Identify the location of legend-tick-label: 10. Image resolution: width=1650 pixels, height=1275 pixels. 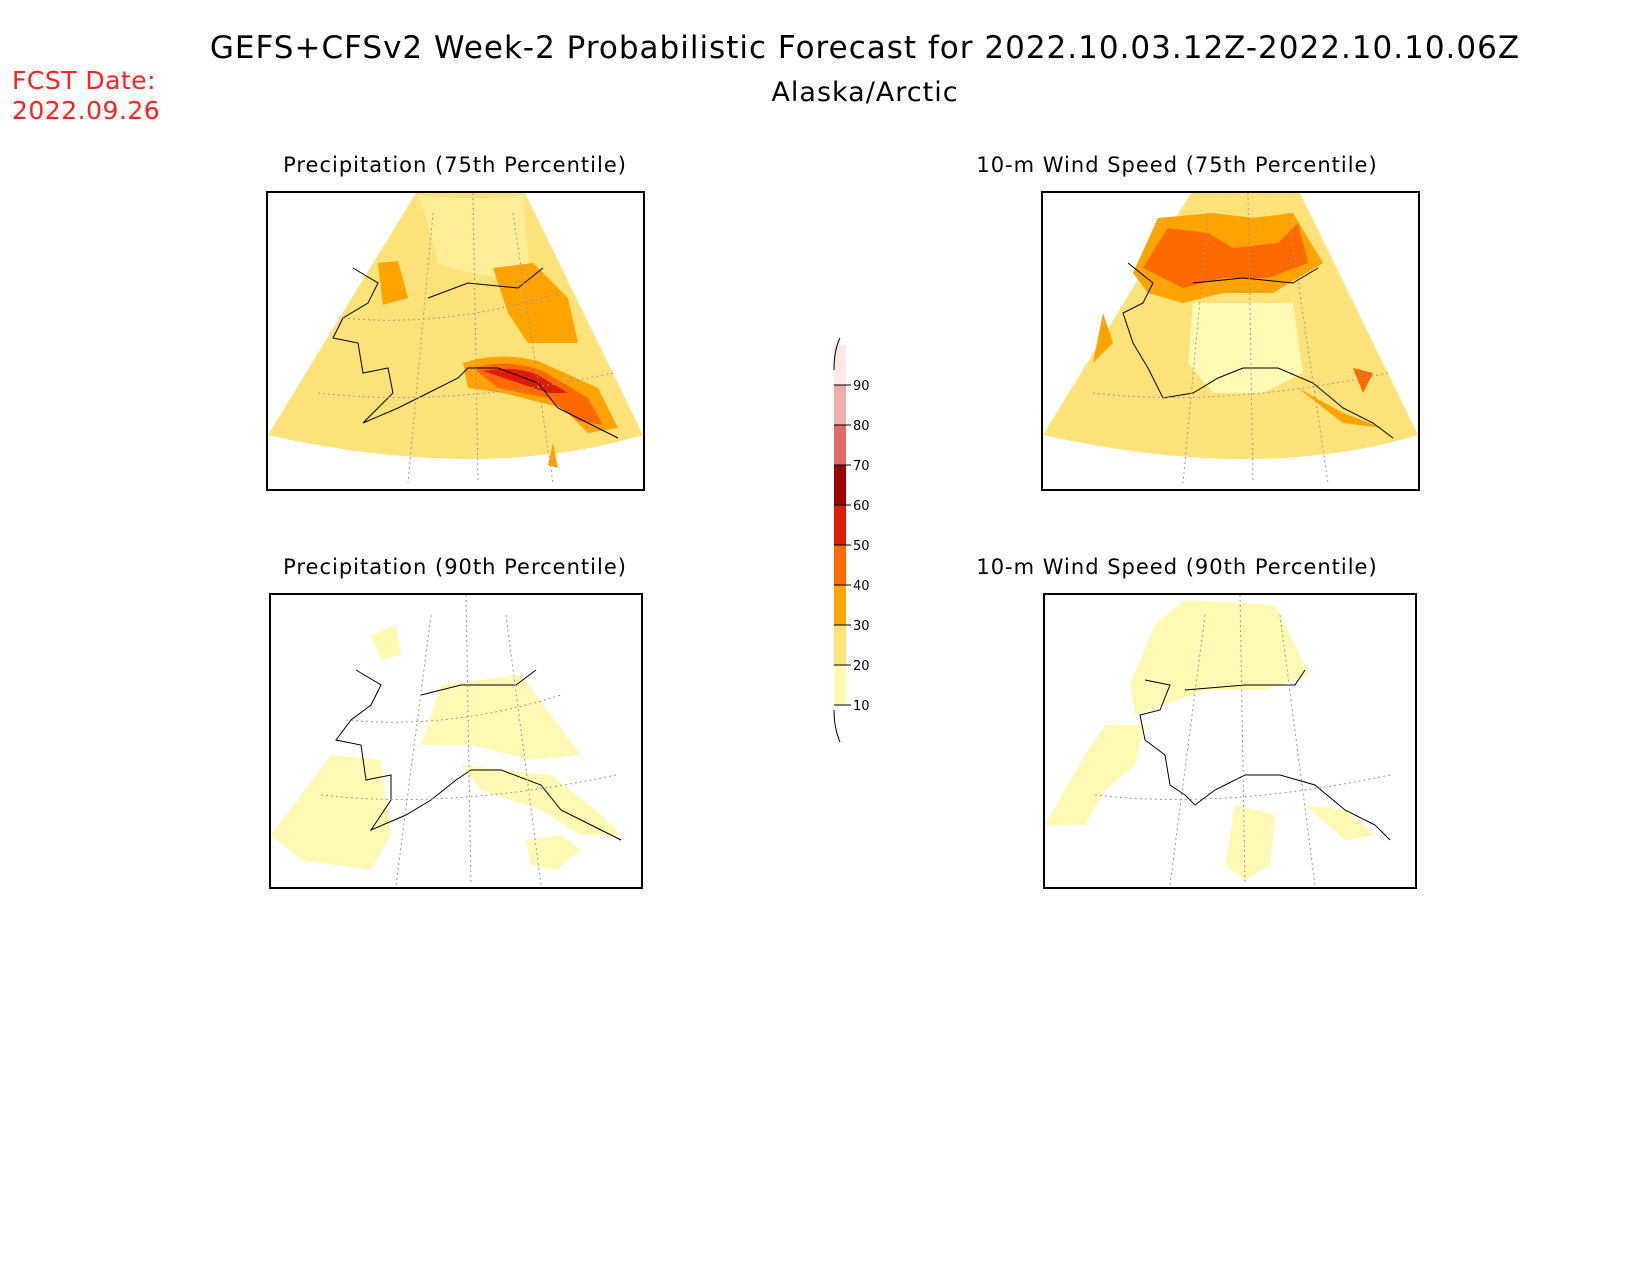
(861, 706).